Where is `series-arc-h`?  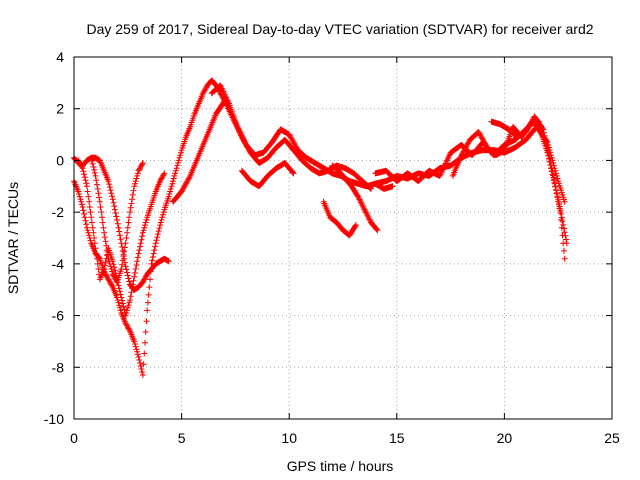
series-arc-h is located at coordinates (355, 198).